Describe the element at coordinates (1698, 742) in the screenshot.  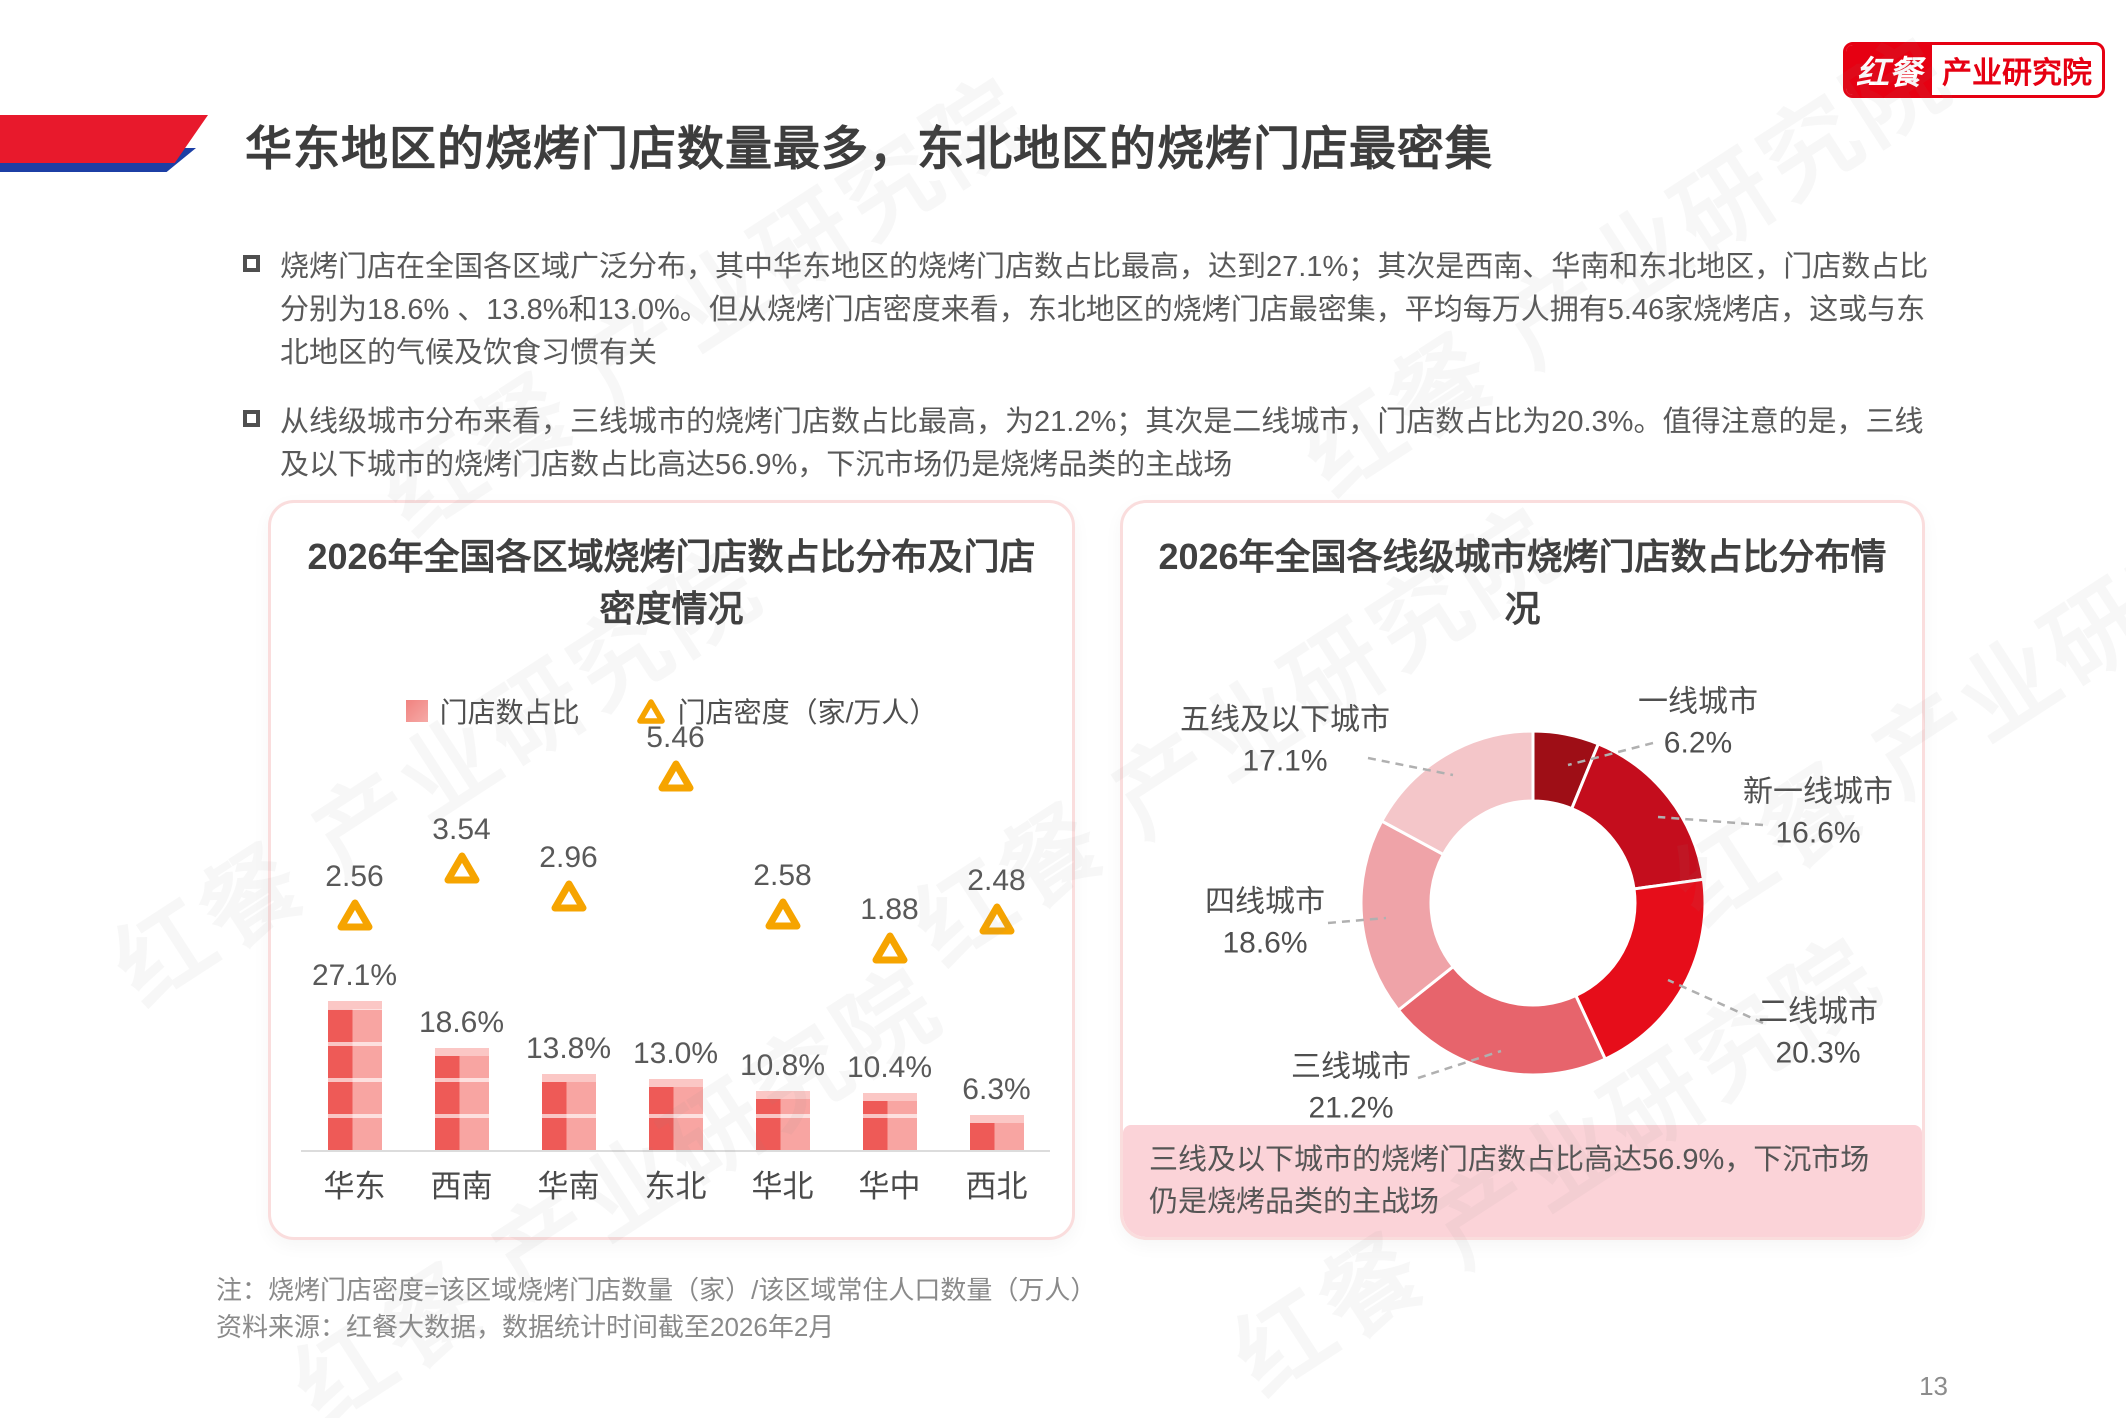
I see `donut-label-value: 6.2%` at that location.